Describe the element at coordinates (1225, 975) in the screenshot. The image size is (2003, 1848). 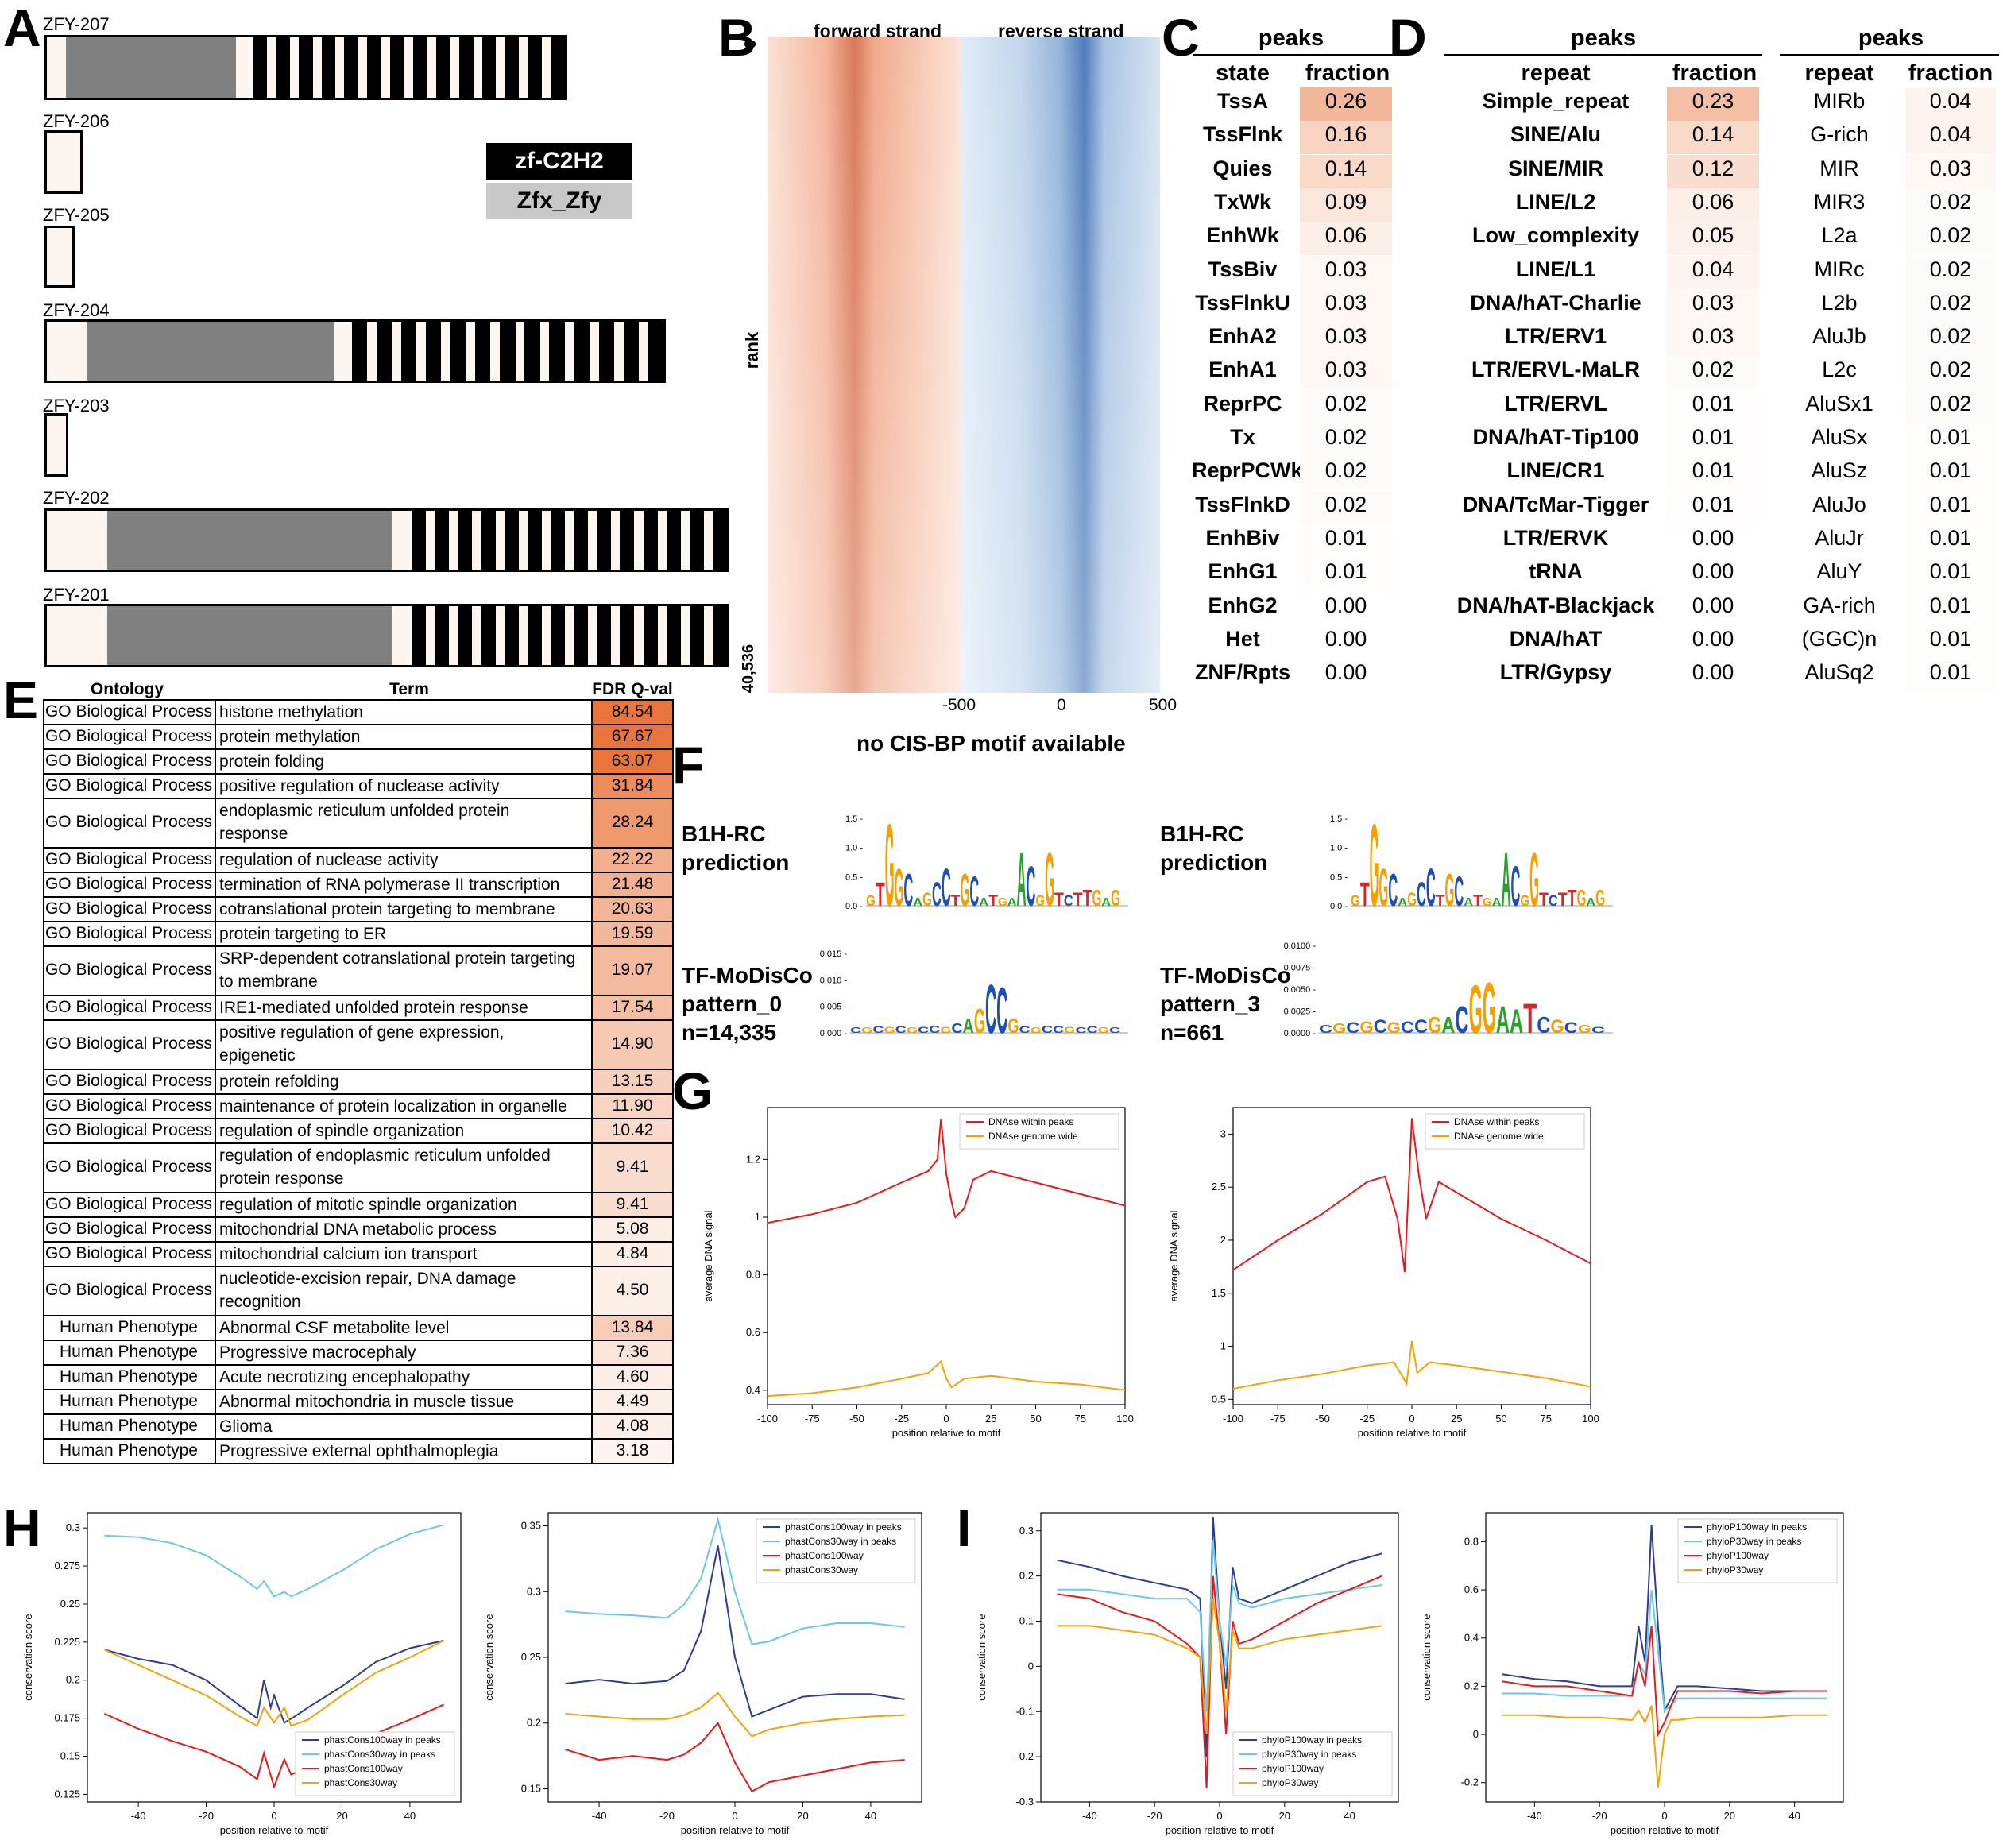
I see `logo-label-line: TF-MoDisCo` at that location.